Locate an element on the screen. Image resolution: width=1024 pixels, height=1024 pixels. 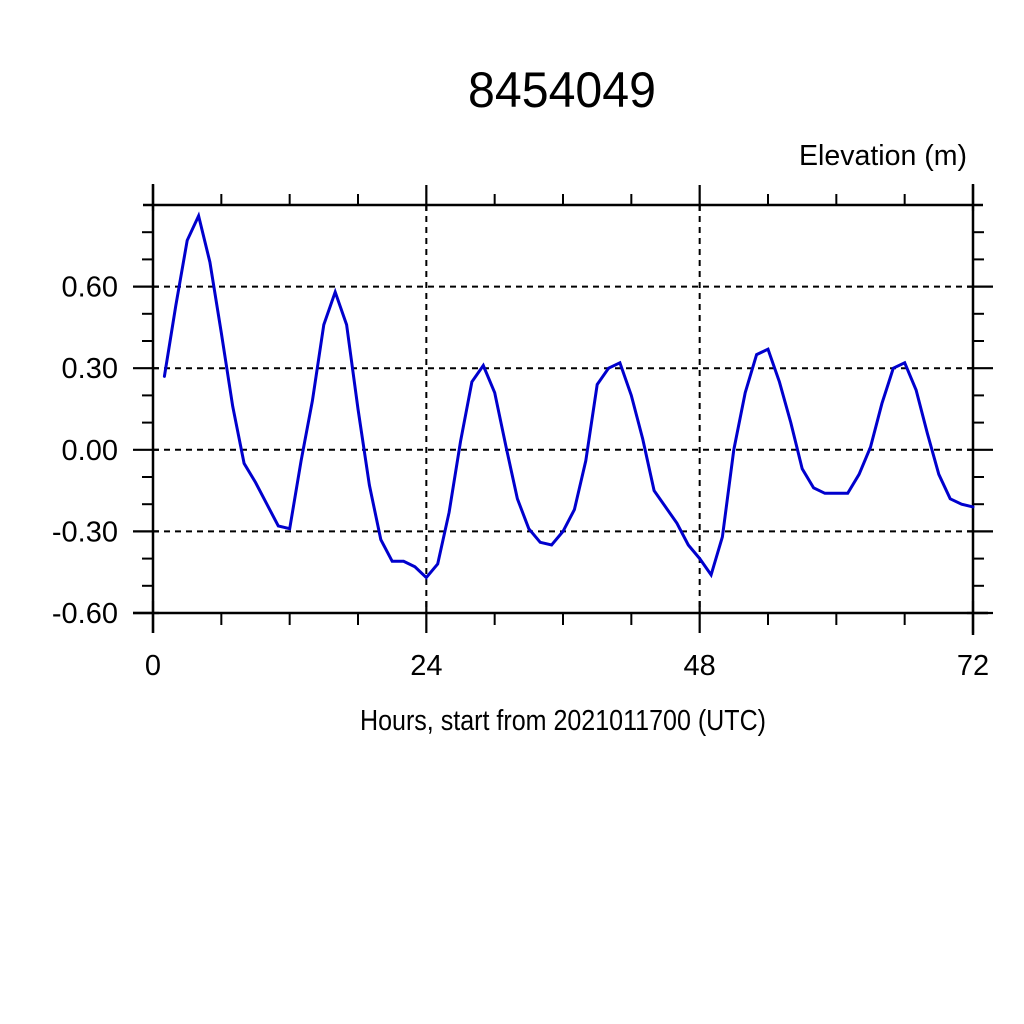
y-tick-label: 0.30 is located at coordinates (90, 369).